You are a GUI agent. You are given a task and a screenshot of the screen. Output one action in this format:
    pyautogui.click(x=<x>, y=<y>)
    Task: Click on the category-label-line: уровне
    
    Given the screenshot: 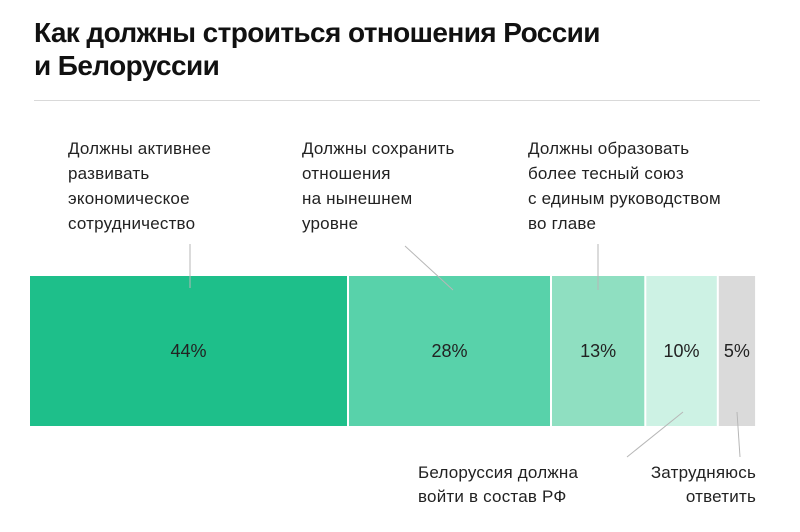 What is the action you would take?
    pyautogui.click(x=330, y=223)
    